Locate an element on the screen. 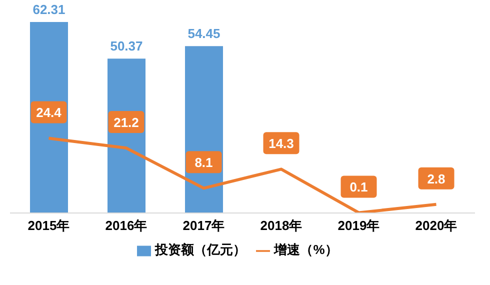  data-label: 2.8 is located at coordinates (436, 178).